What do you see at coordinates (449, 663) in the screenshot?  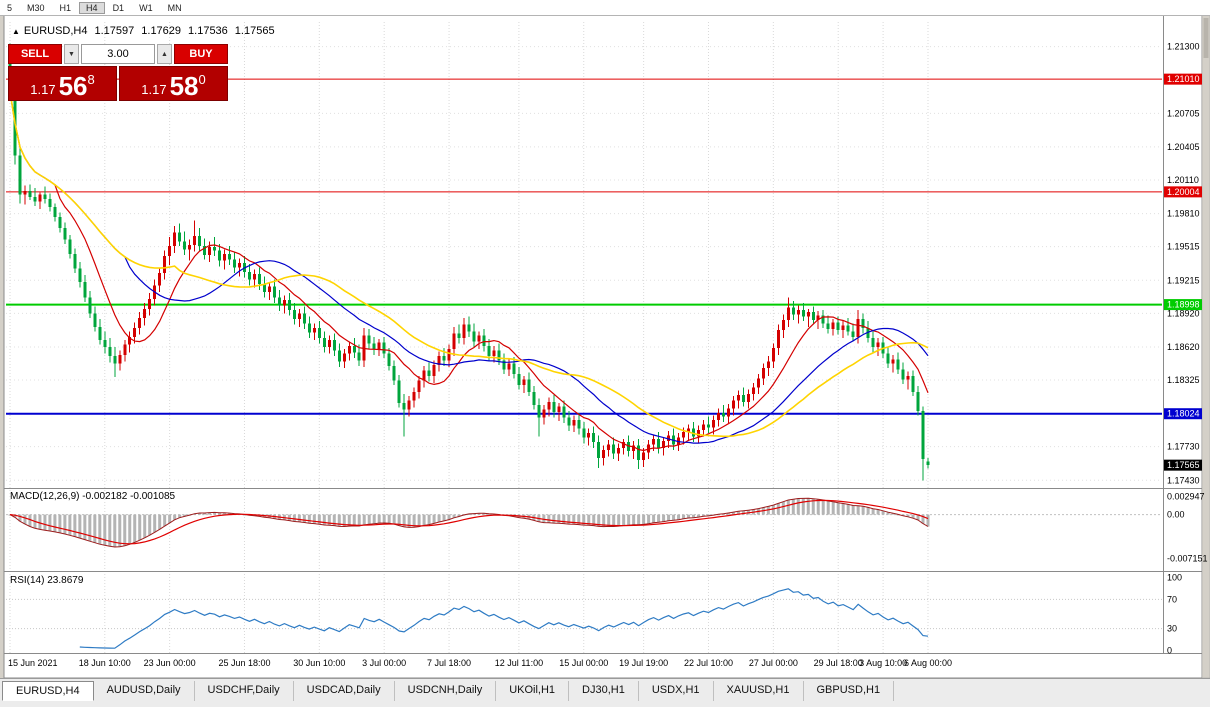 I see `time-axis-label: 7 Jul 18:00` at bounding box center [449, 663].